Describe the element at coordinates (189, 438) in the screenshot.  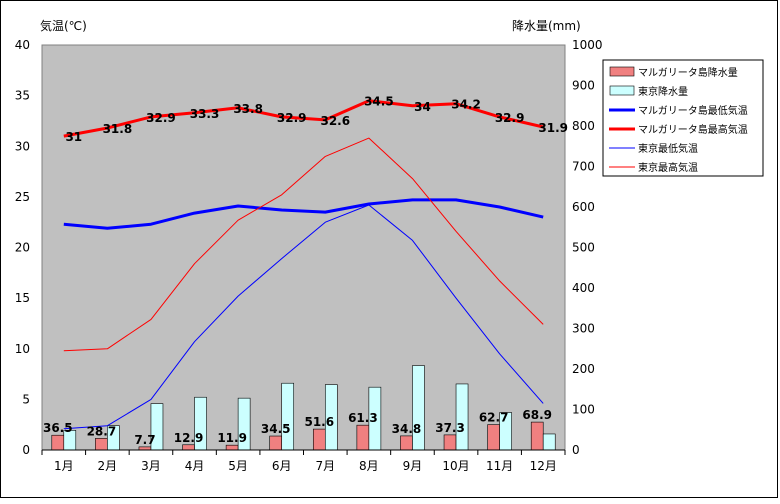
I see `precip-data-label: 12.9` at that location.